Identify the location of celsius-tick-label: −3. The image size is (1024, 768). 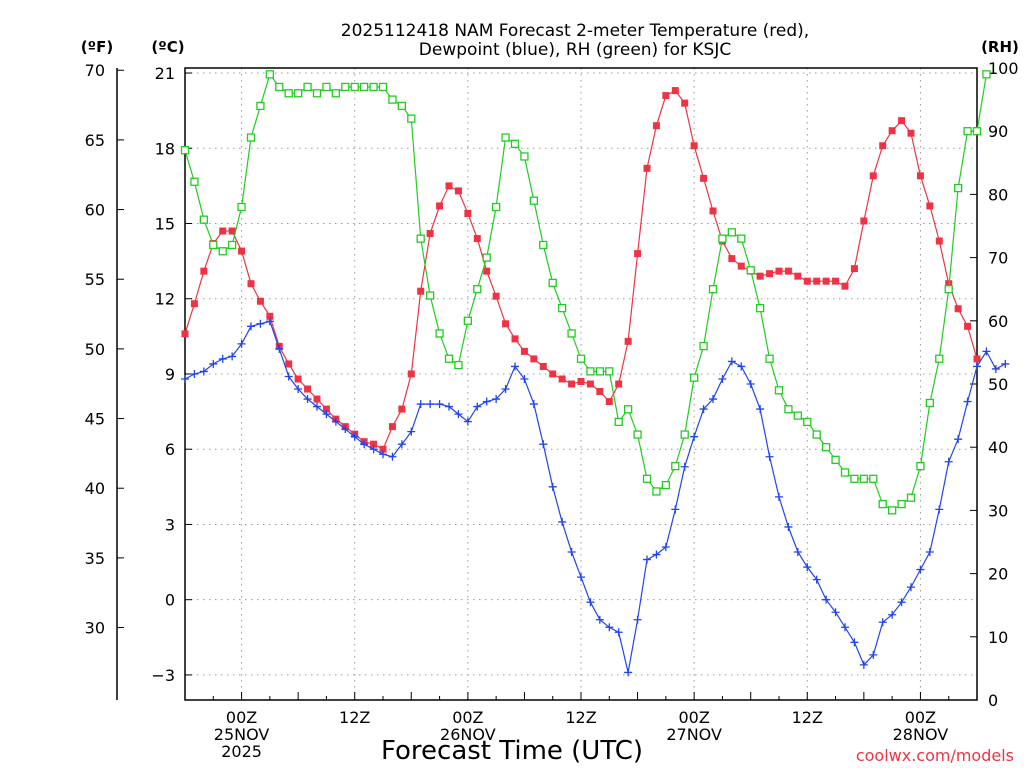
(163, 675).